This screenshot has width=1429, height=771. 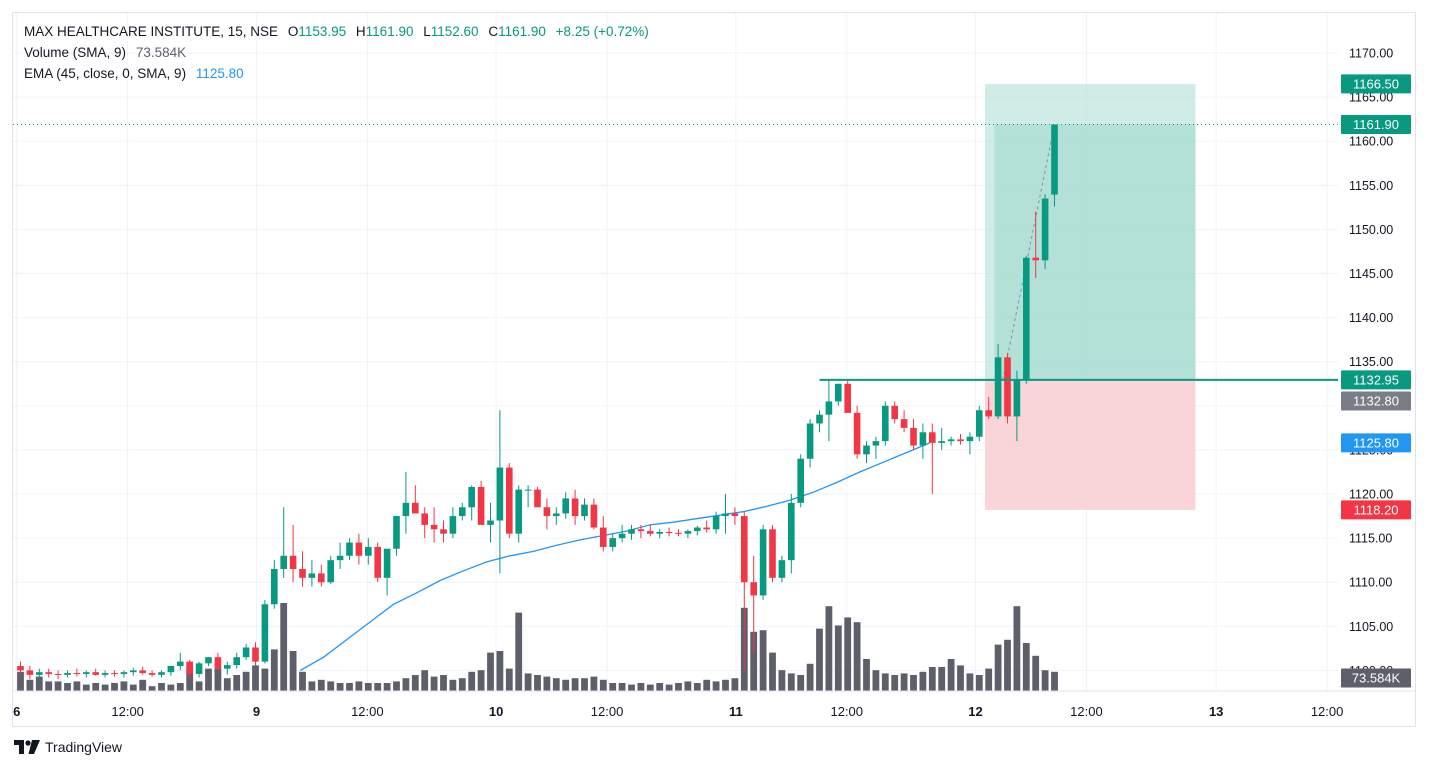 What do you see at coordinates (1376, 443) in the screenshot?
I see `ema-price-tag` at bounding box center [1376, 443].